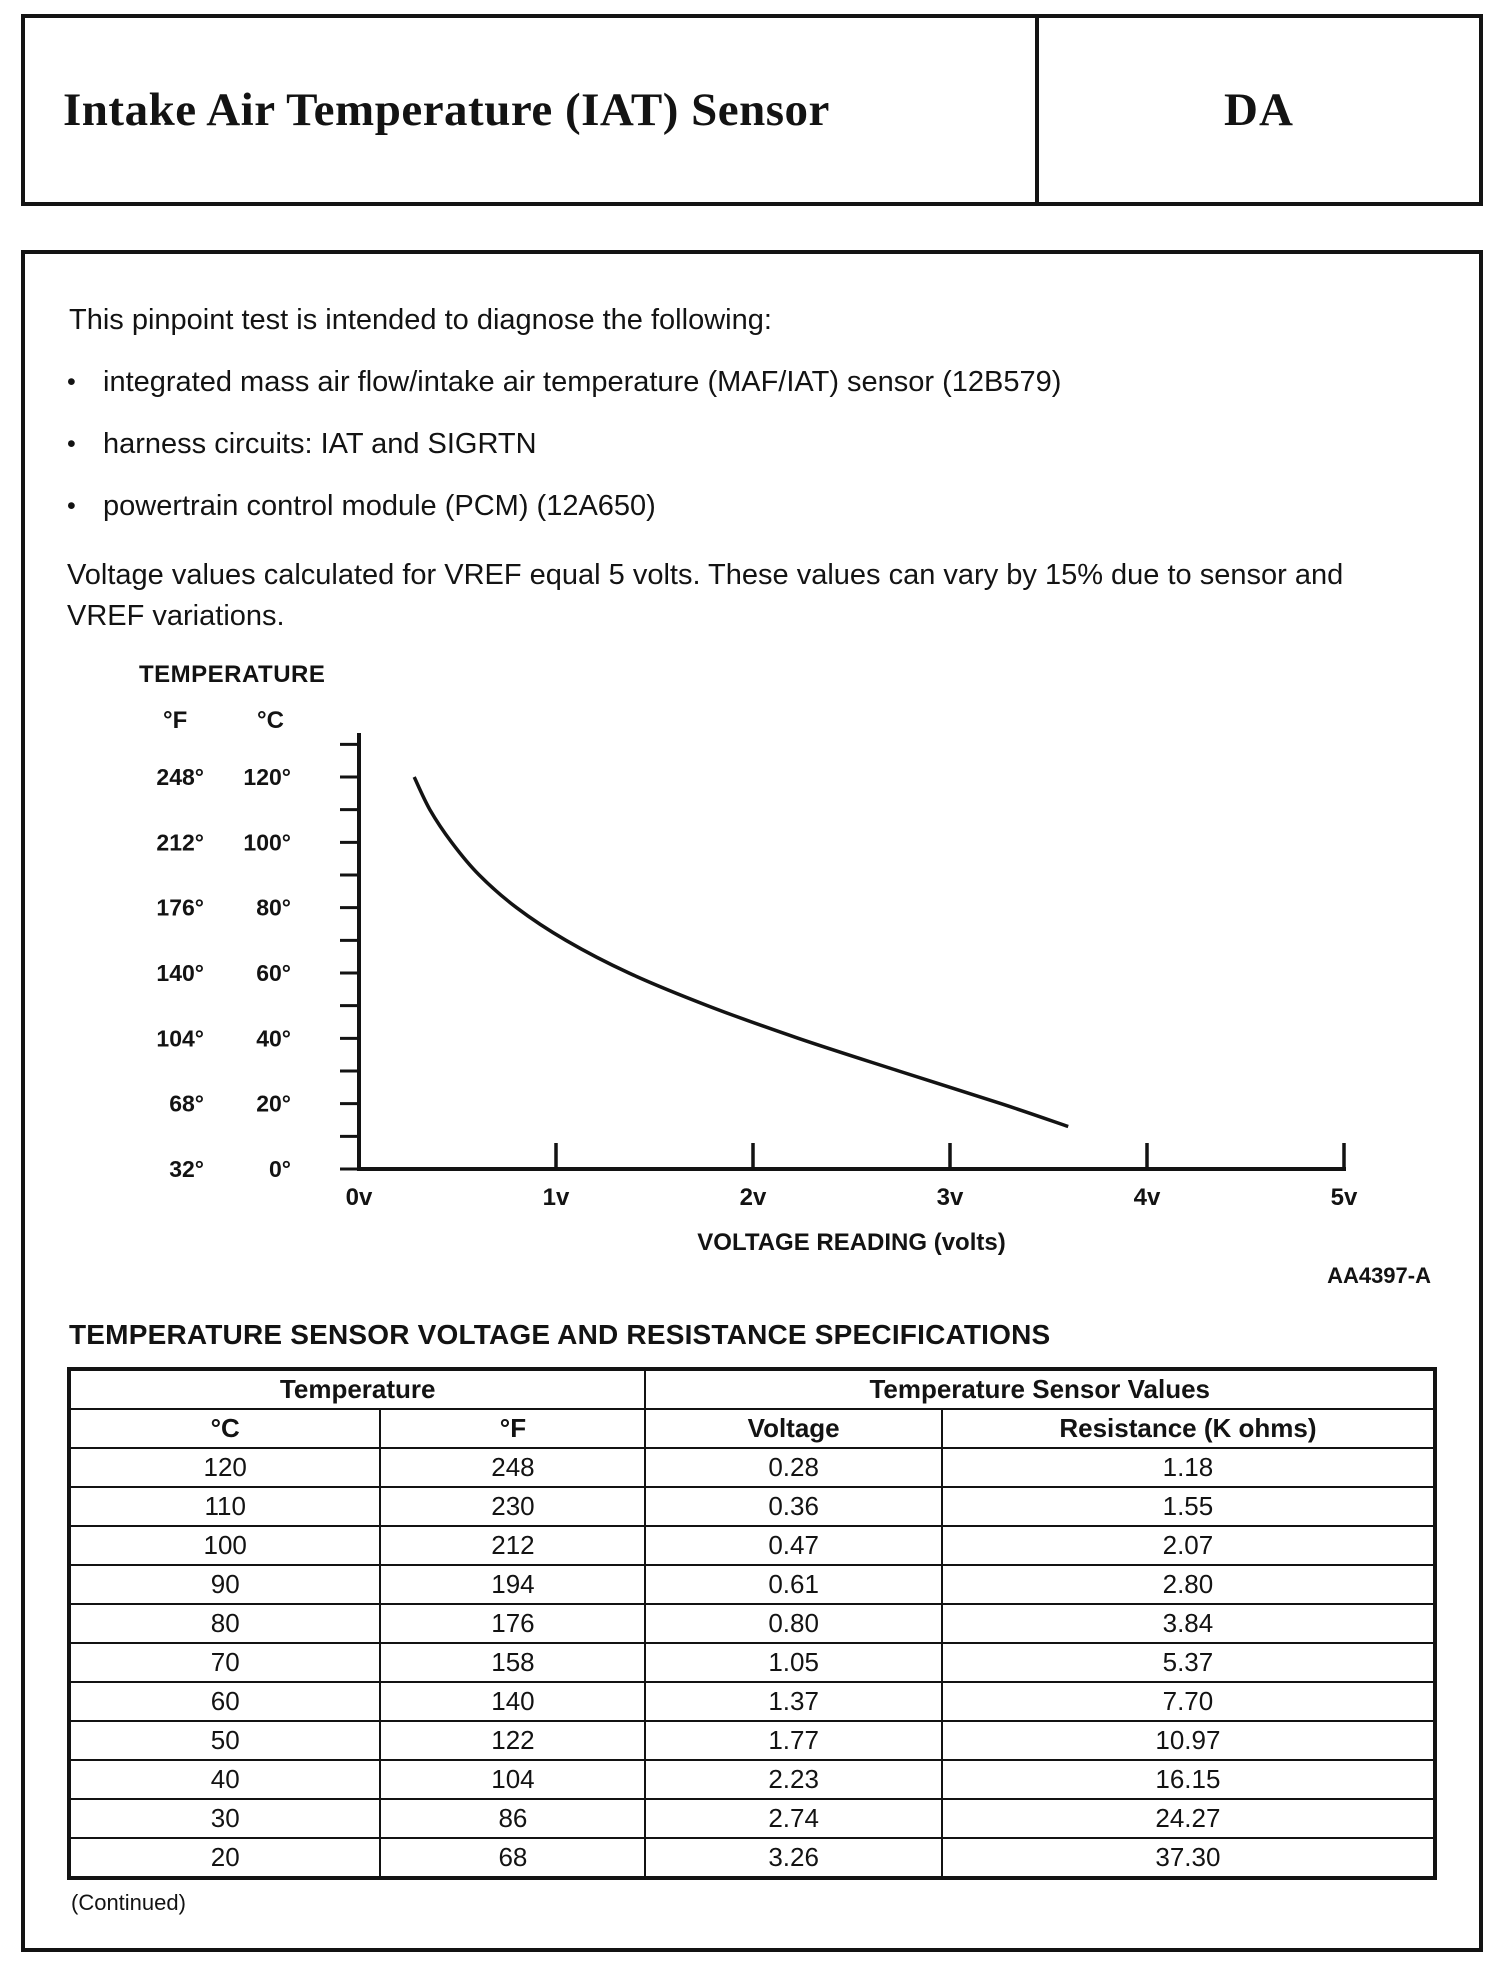 This screenshot has height=1968, width=1504. I want to click on table-cell: 230, so click(513, 1507).